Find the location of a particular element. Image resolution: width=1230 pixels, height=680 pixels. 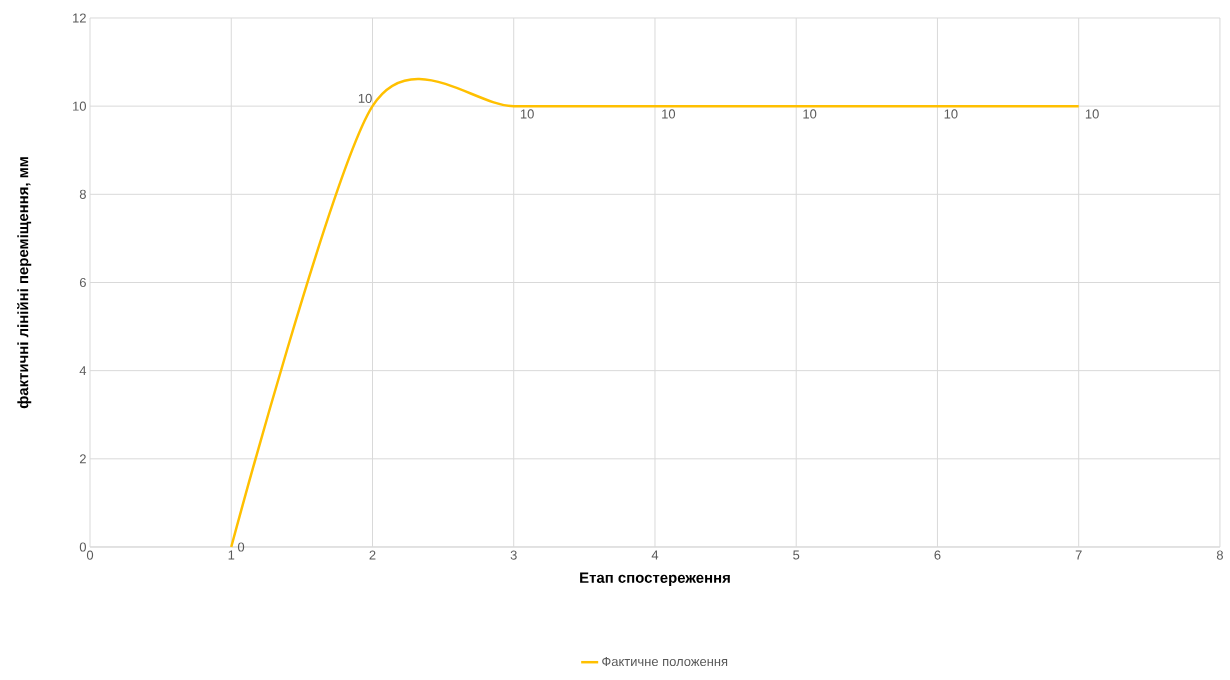

legend-label: Фактичне положення is located at coordinates (665, 661).